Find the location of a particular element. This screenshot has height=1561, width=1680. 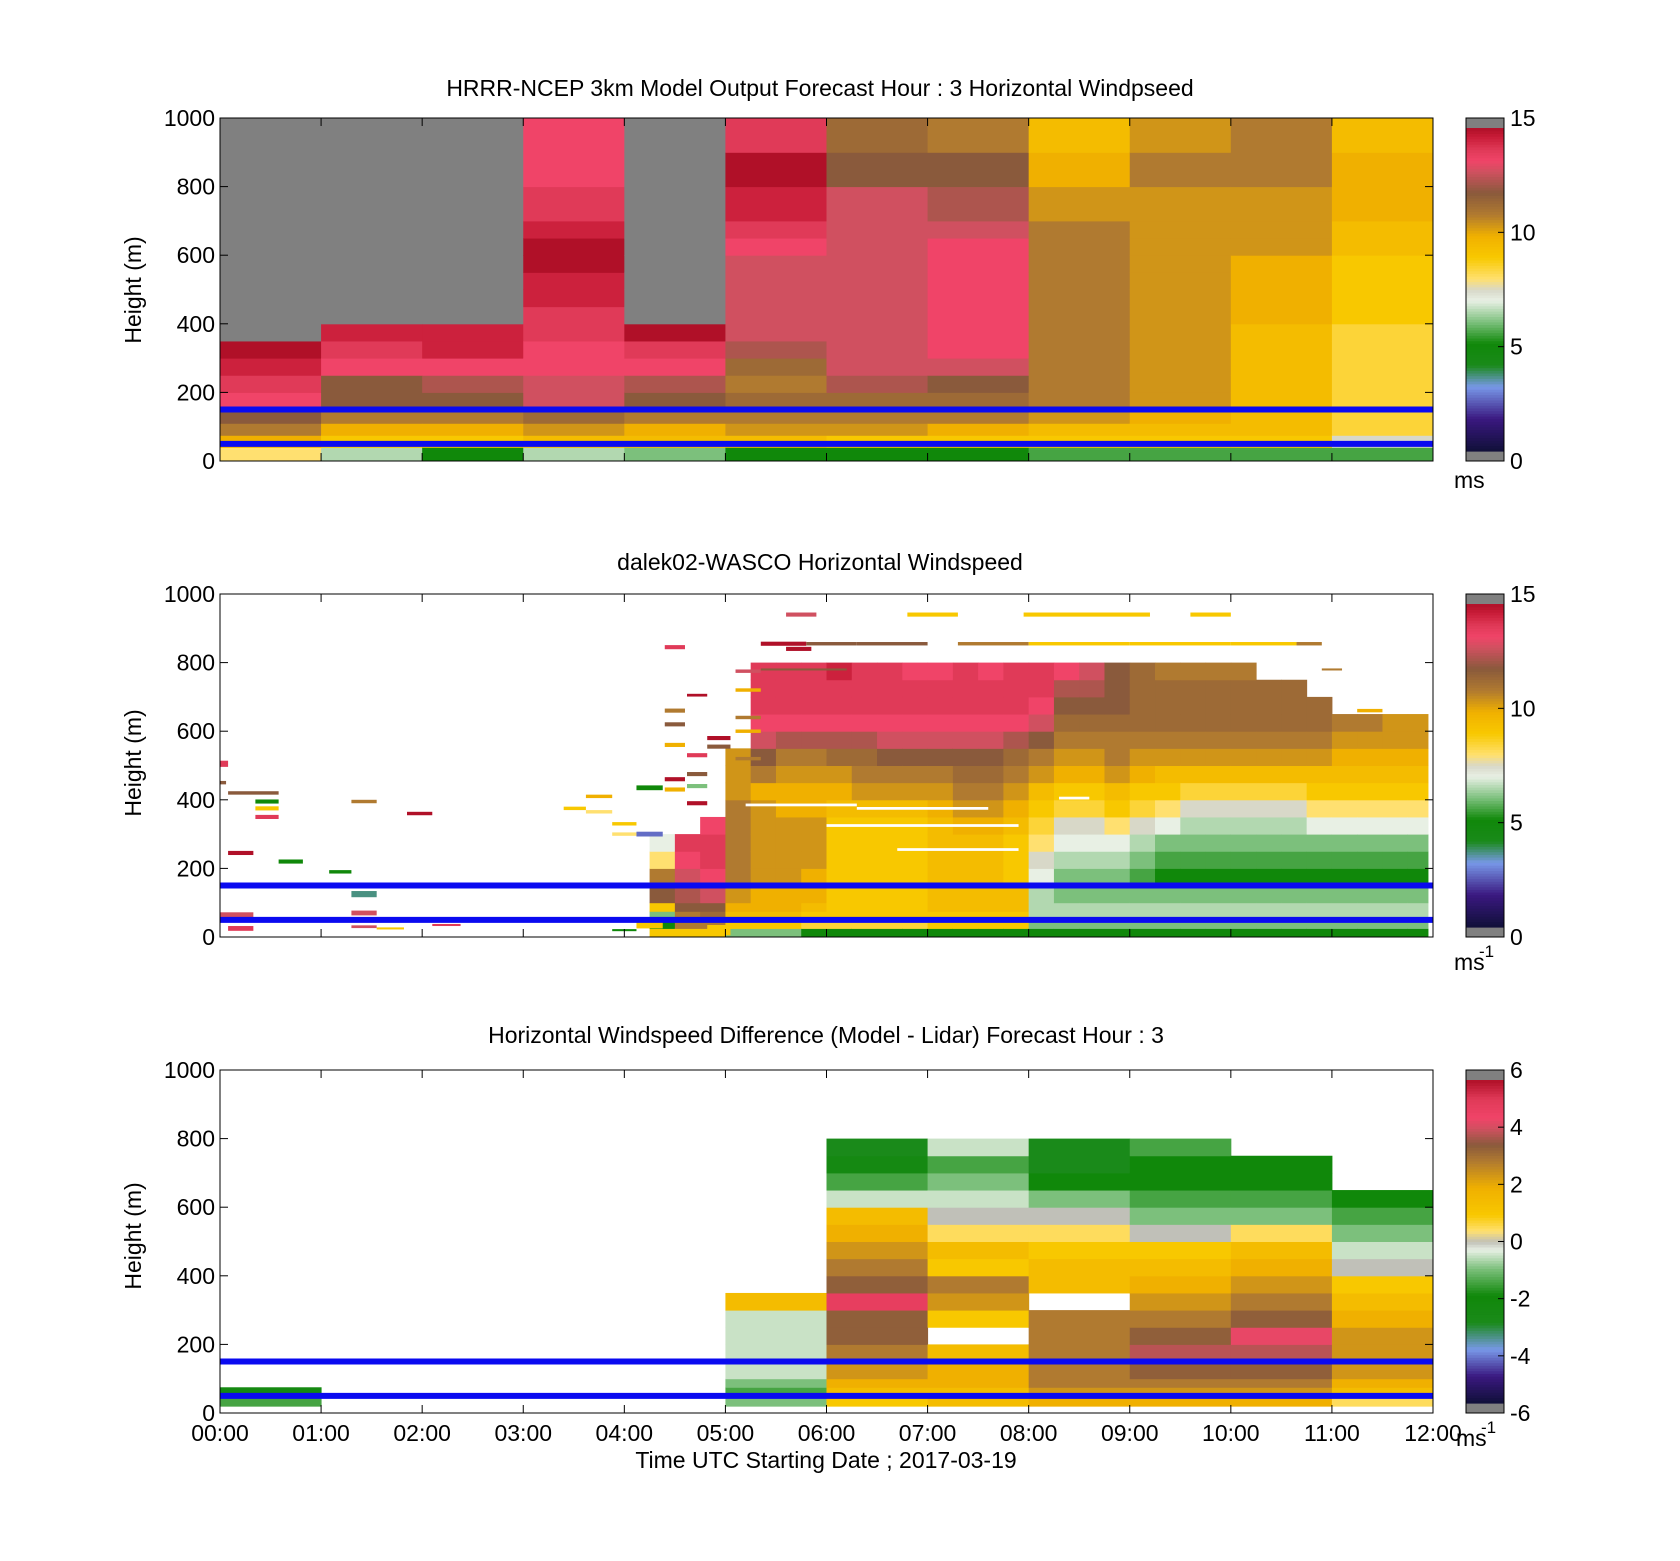

colorbar: -6 -4 -2 0 2 4 6 is located at coordinates (1498, 1241).